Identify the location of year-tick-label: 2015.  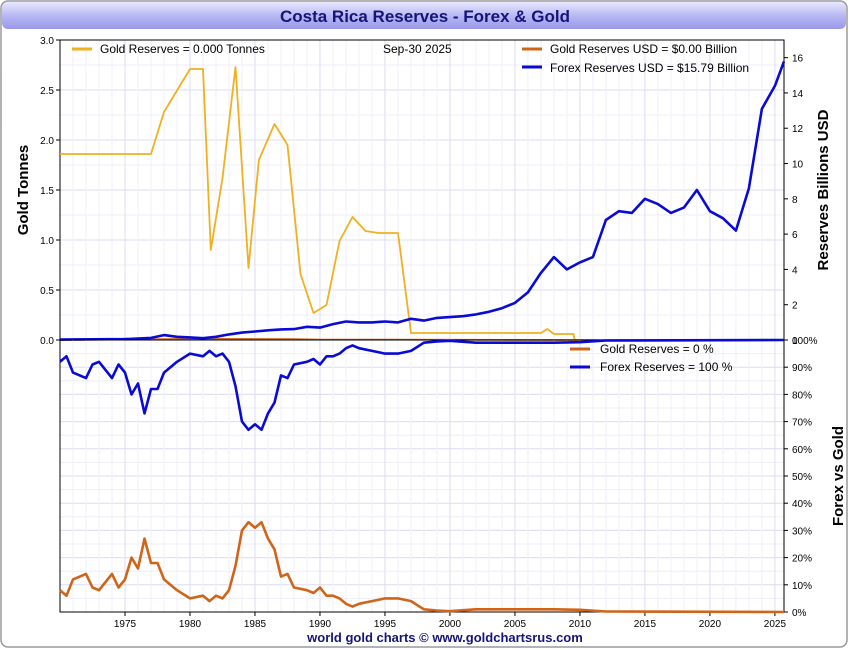
(645, 624).